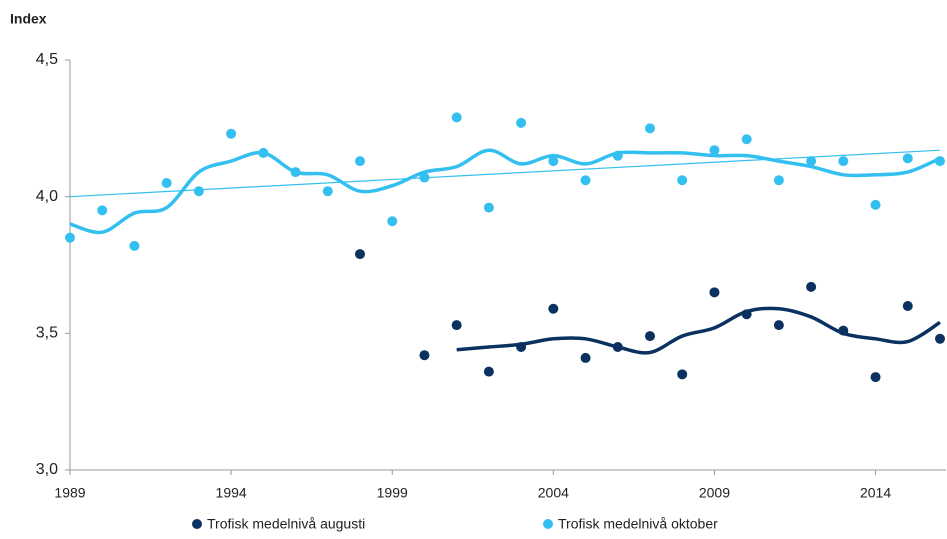  I want to click on y-tick-label: 3,5, so click(47, 333).